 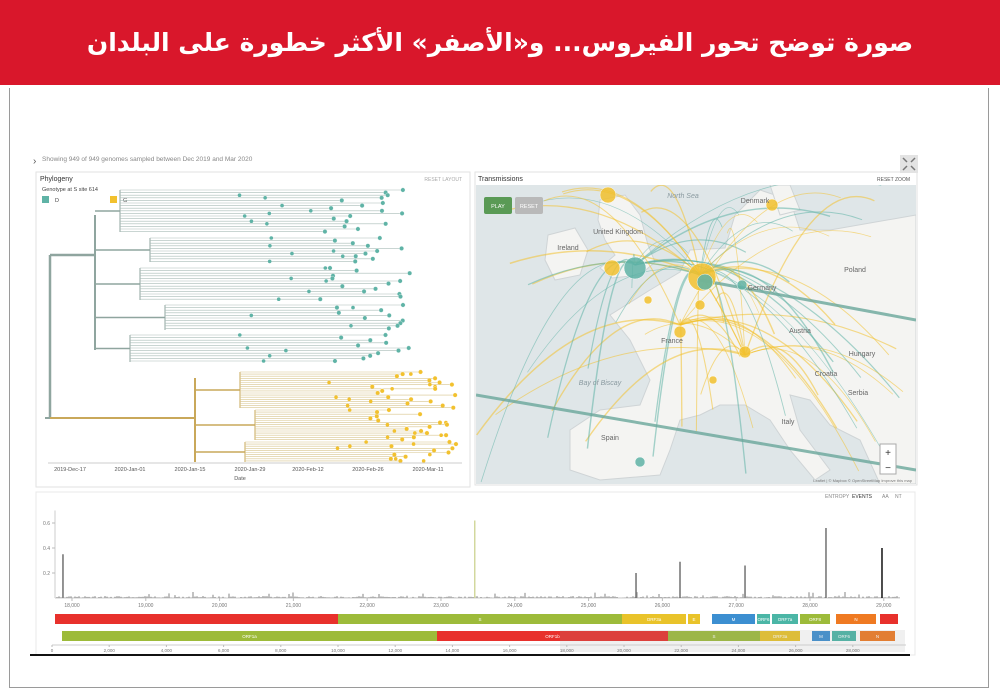 I want to click on x-tick-label: 4,000, so click(x=167, y=650).